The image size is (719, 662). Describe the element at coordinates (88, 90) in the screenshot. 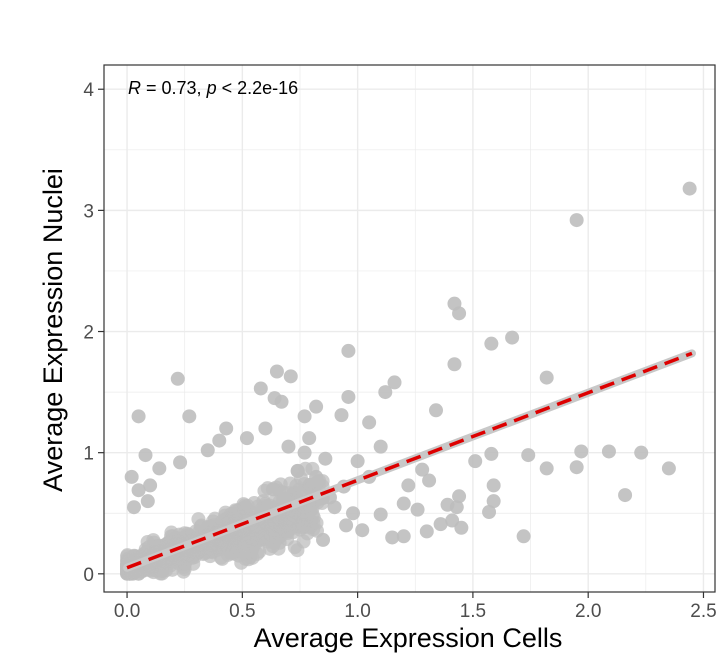

I see `y-tick-label: 4` at that location.